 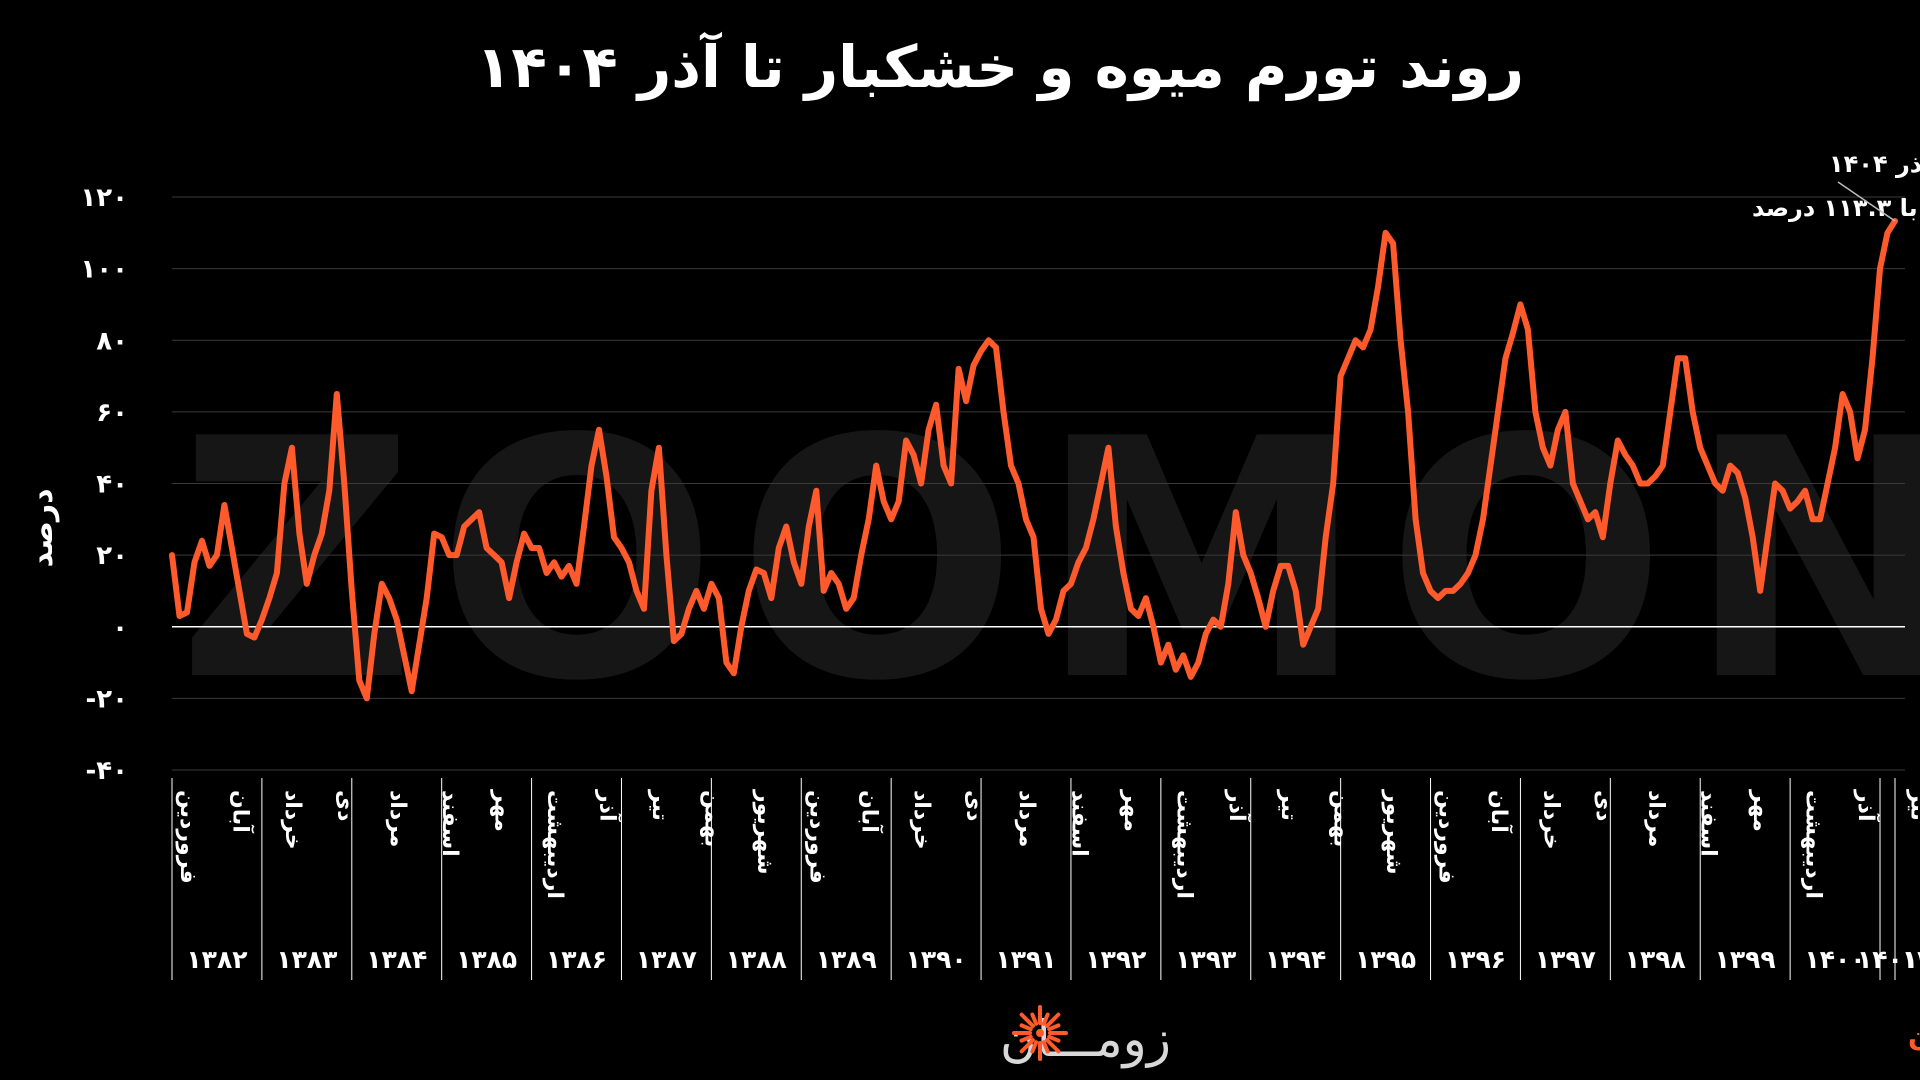 I want to click on y-tick-label: -۲۰, so click(x=106, y=699).